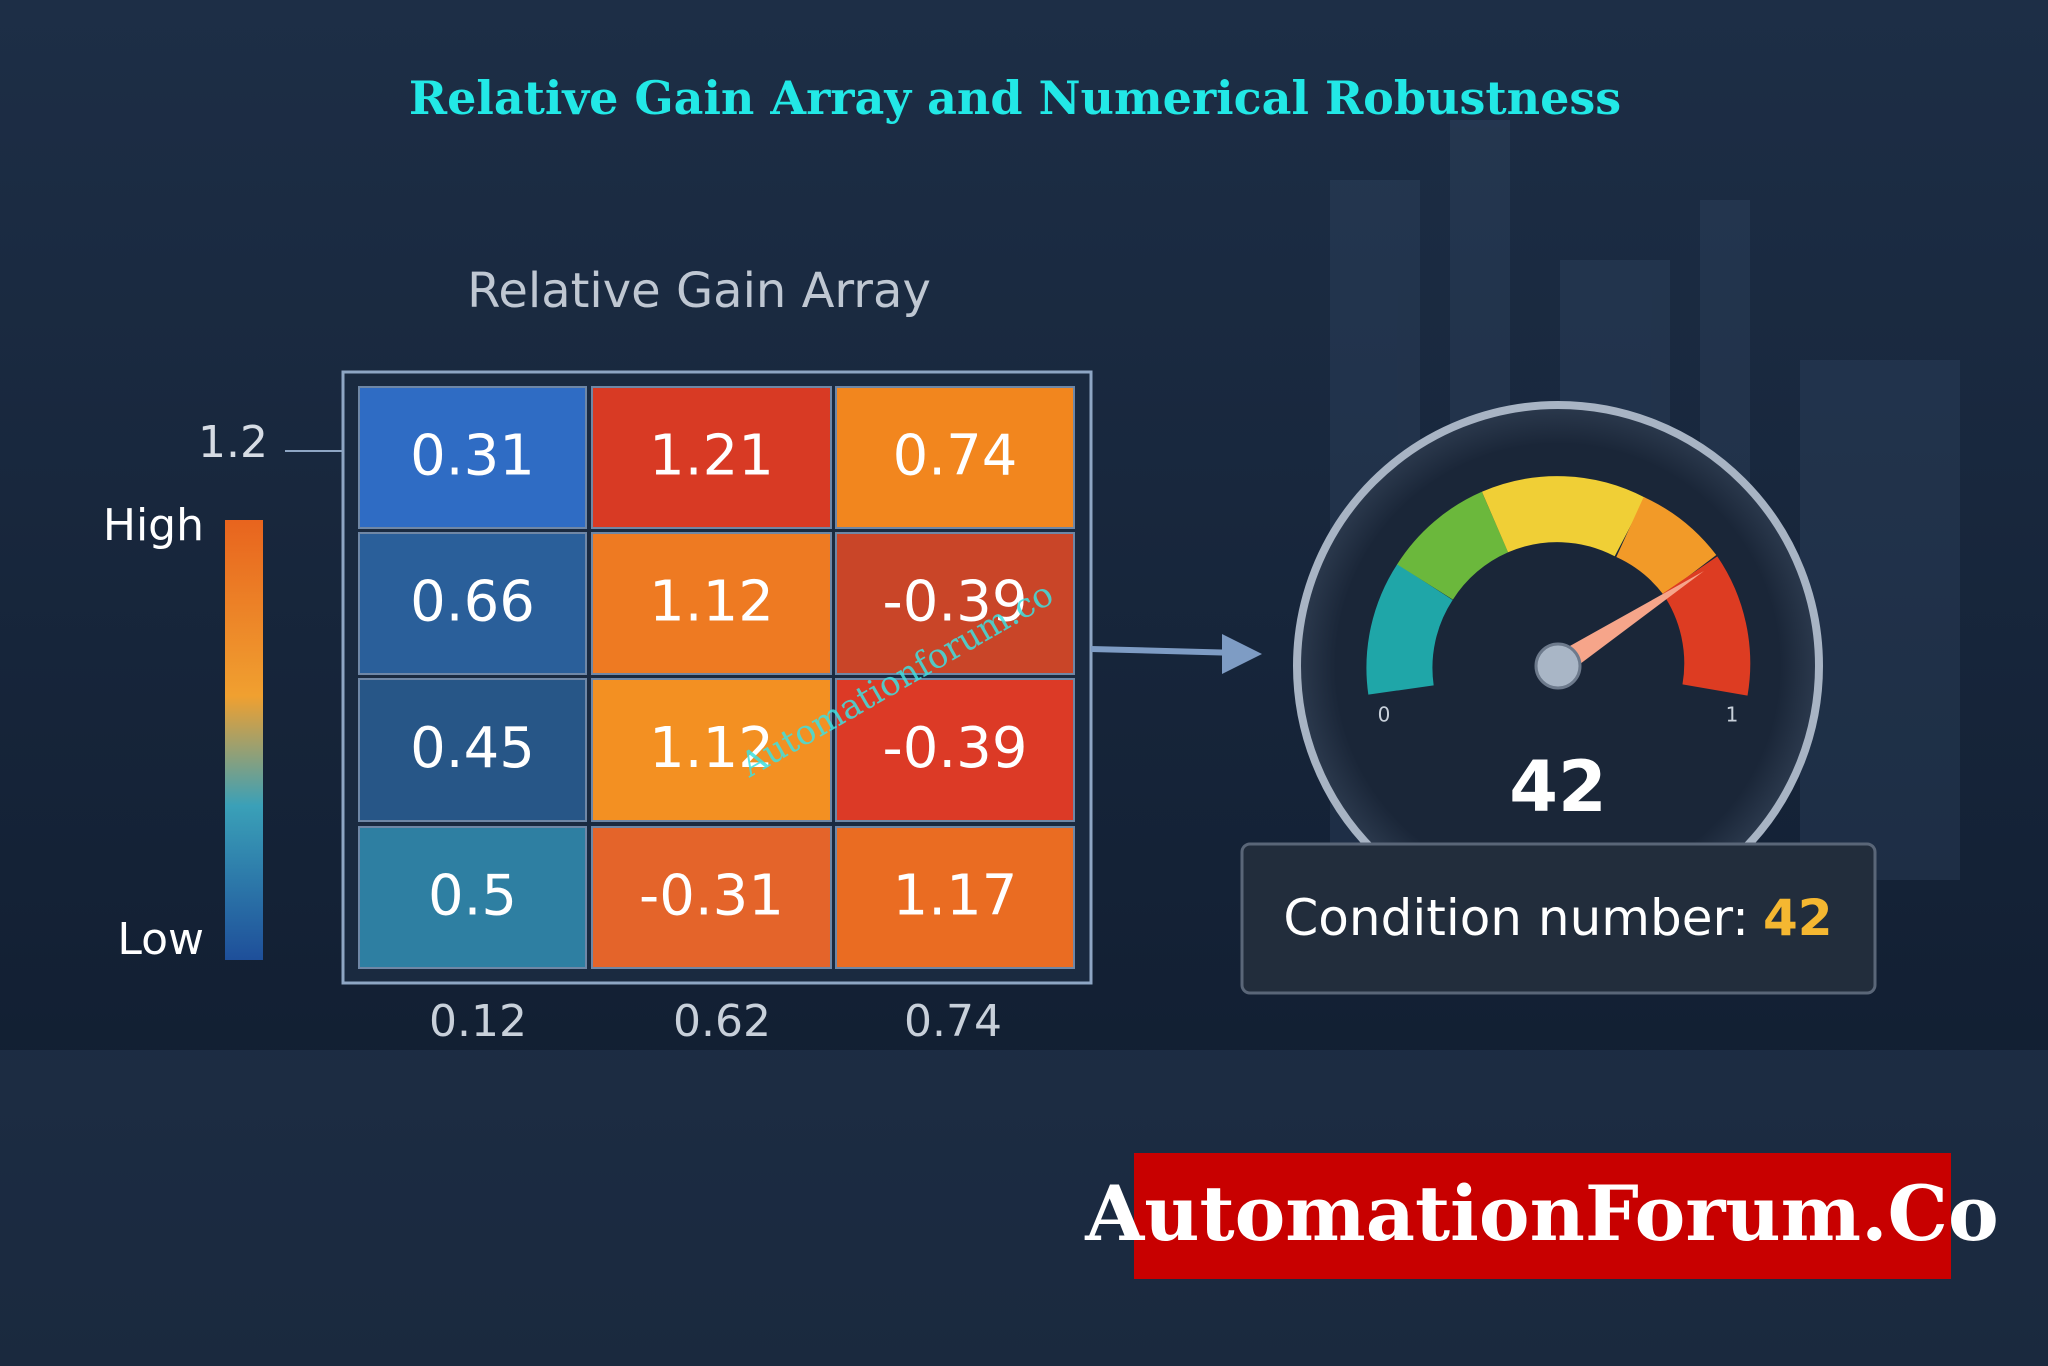 The image size is (2048, 1366). Describe the element at coordinates (1558, 666) in the screenshot. I see `gauge-hub` at that location.